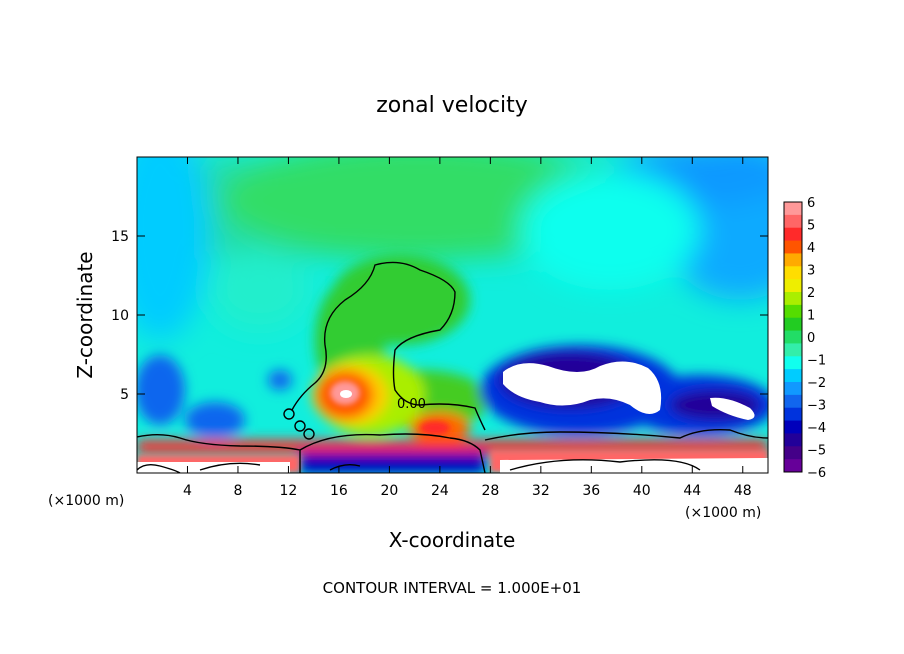 This screenshot has width=904, height=654. Describe the element at coordinates (811, 271) in the screenshot. I see `colorbar-label: 3` at that location.